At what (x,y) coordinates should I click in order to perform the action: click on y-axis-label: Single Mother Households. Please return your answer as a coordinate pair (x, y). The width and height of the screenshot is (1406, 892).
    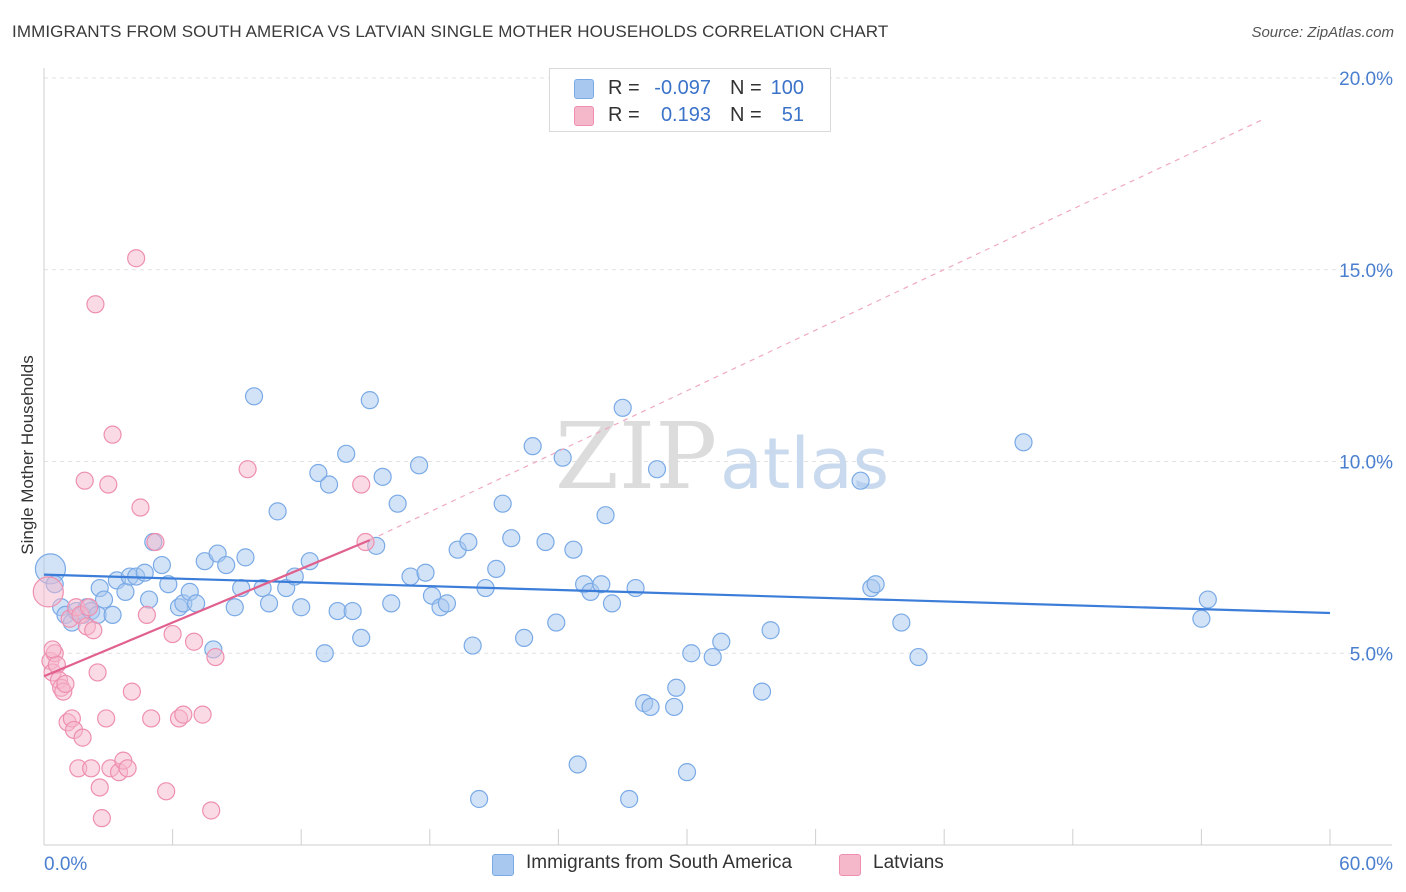
    Looking at the image, I should click on (27, 455).